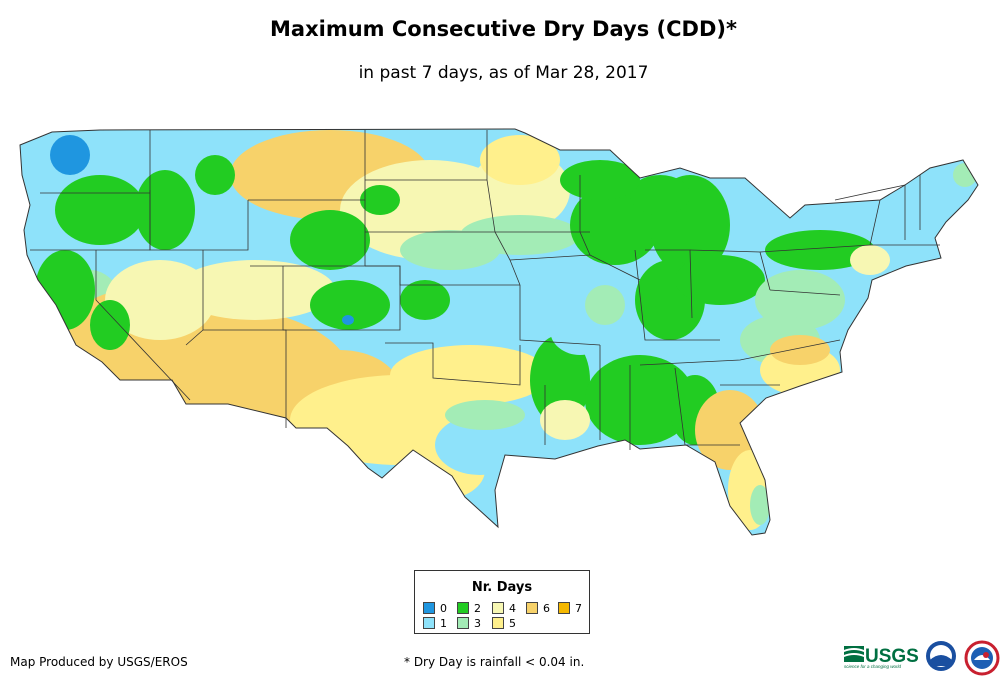 The image size is (1007, 691). What do you see at coordinates (892, 656) in the screenshot?
I see `usgs-logo-text: USGS` at bounding box center [892, 656].